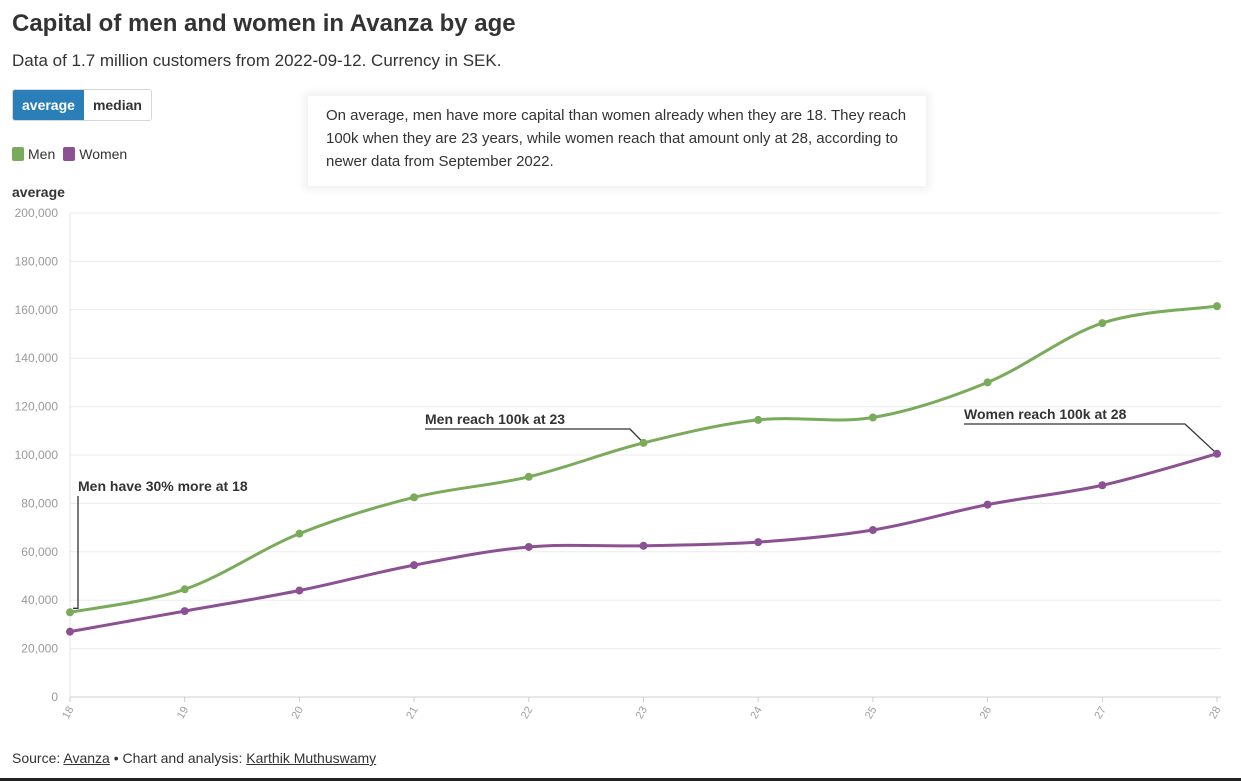  I want to click on legend-item-men: Men, so click(33, 154).